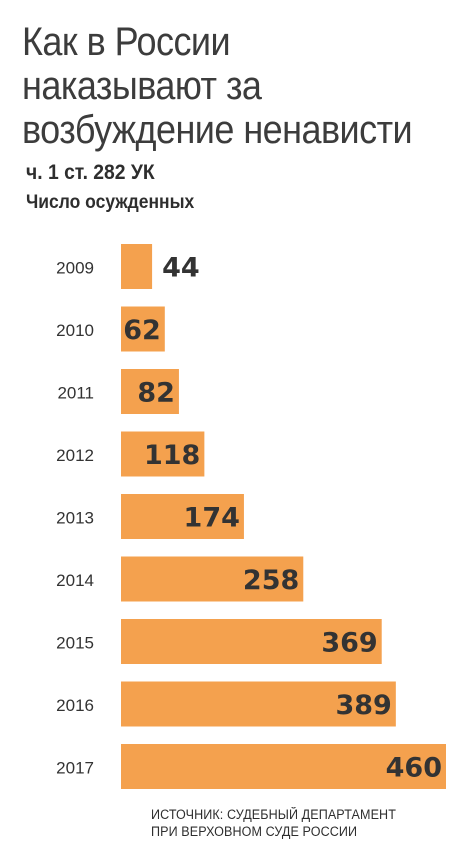 The width and height of the screenshot is (471, 864). What do you see at coordinates (110, 202) in the screenshot?
I see `measure-label: Число осужденных` at bounding box center [110, 202].